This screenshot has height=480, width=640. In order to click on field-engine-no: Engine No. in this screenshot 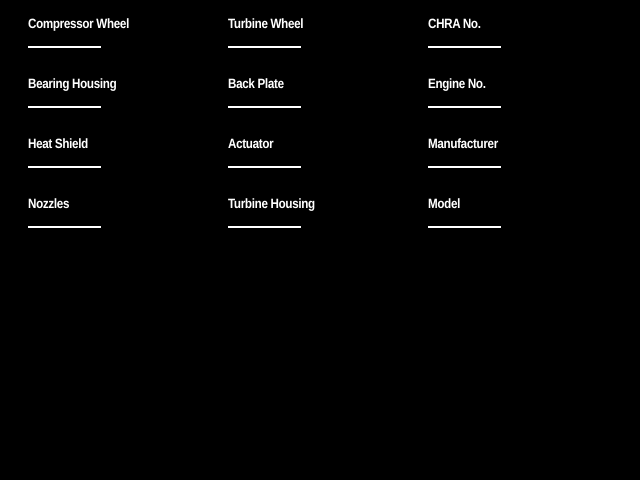, I will do `click(464, 106)`.